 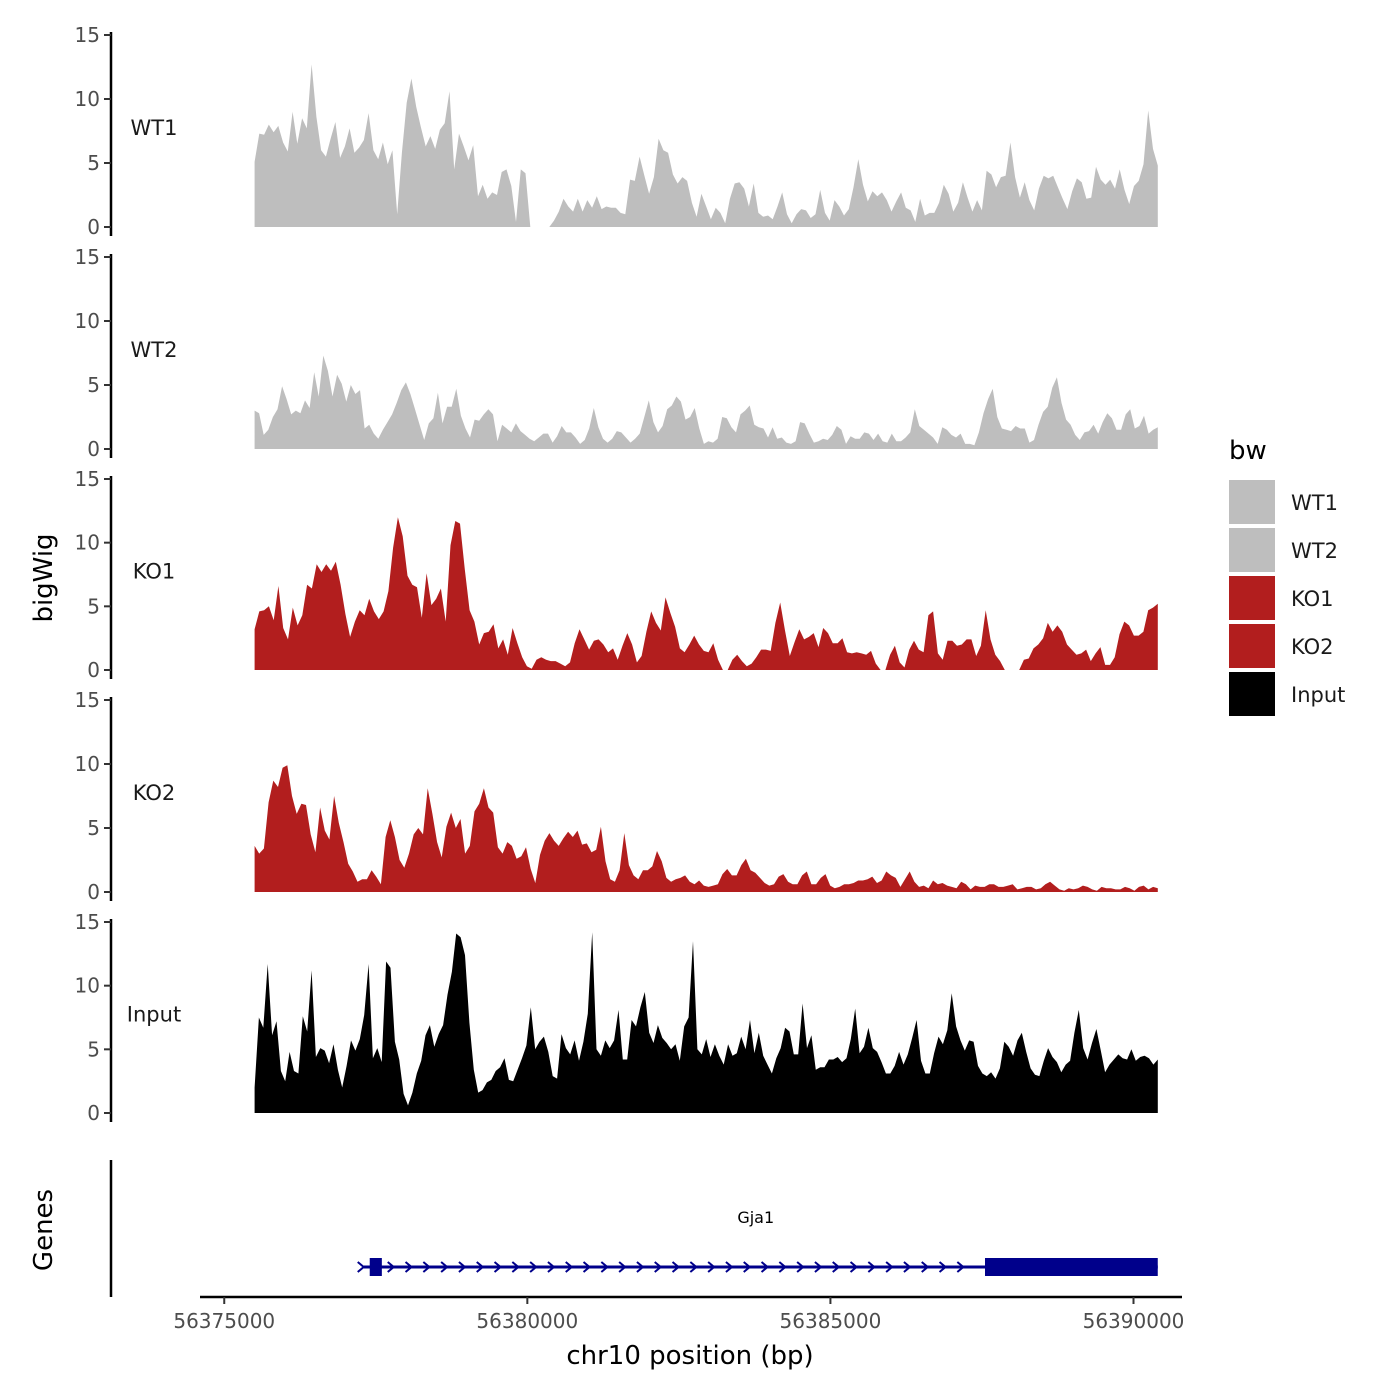 I want to click on x-axis-title: chr10 position (bp), so click(x=689, y=1356).